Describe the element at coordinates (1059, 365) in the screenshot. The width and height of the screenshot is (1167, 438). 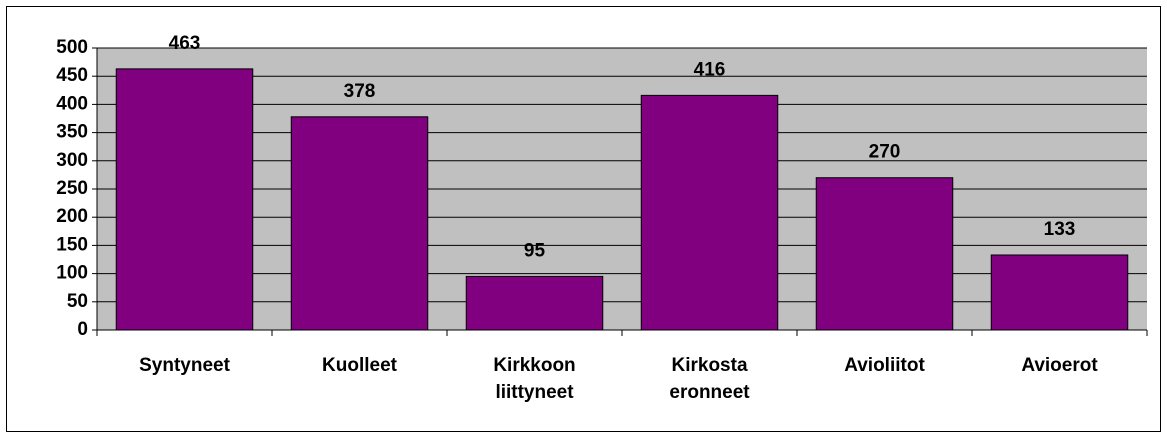
I see `x-tick-label: Avioerot` at that location.